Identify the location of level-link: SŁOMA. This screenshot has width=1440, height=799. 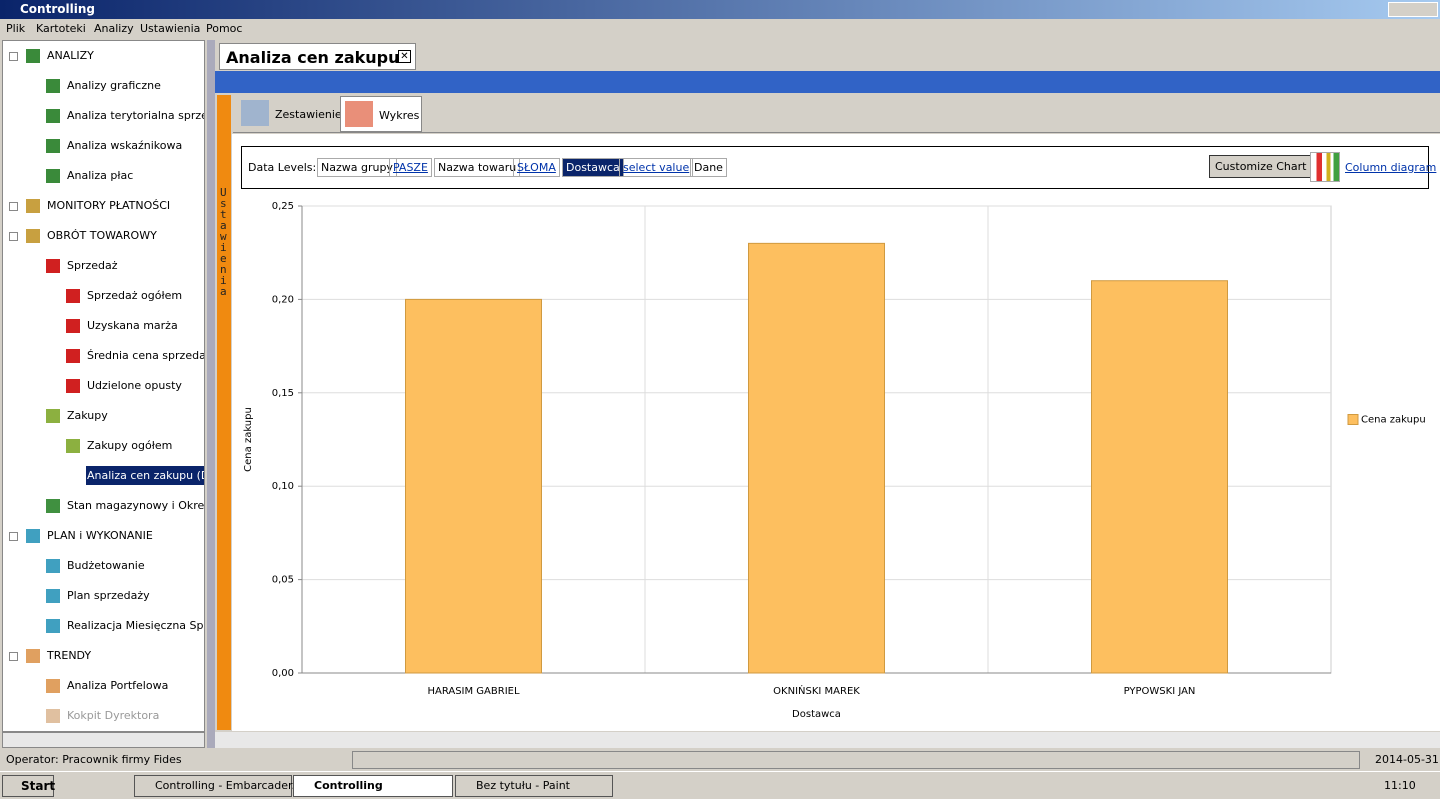
(536, 167).